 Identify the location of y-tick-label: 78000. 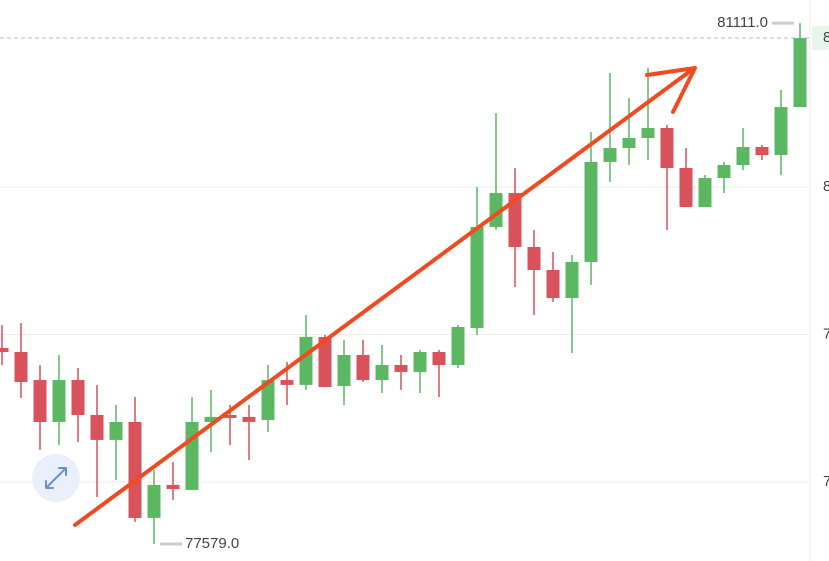
(826, 481).